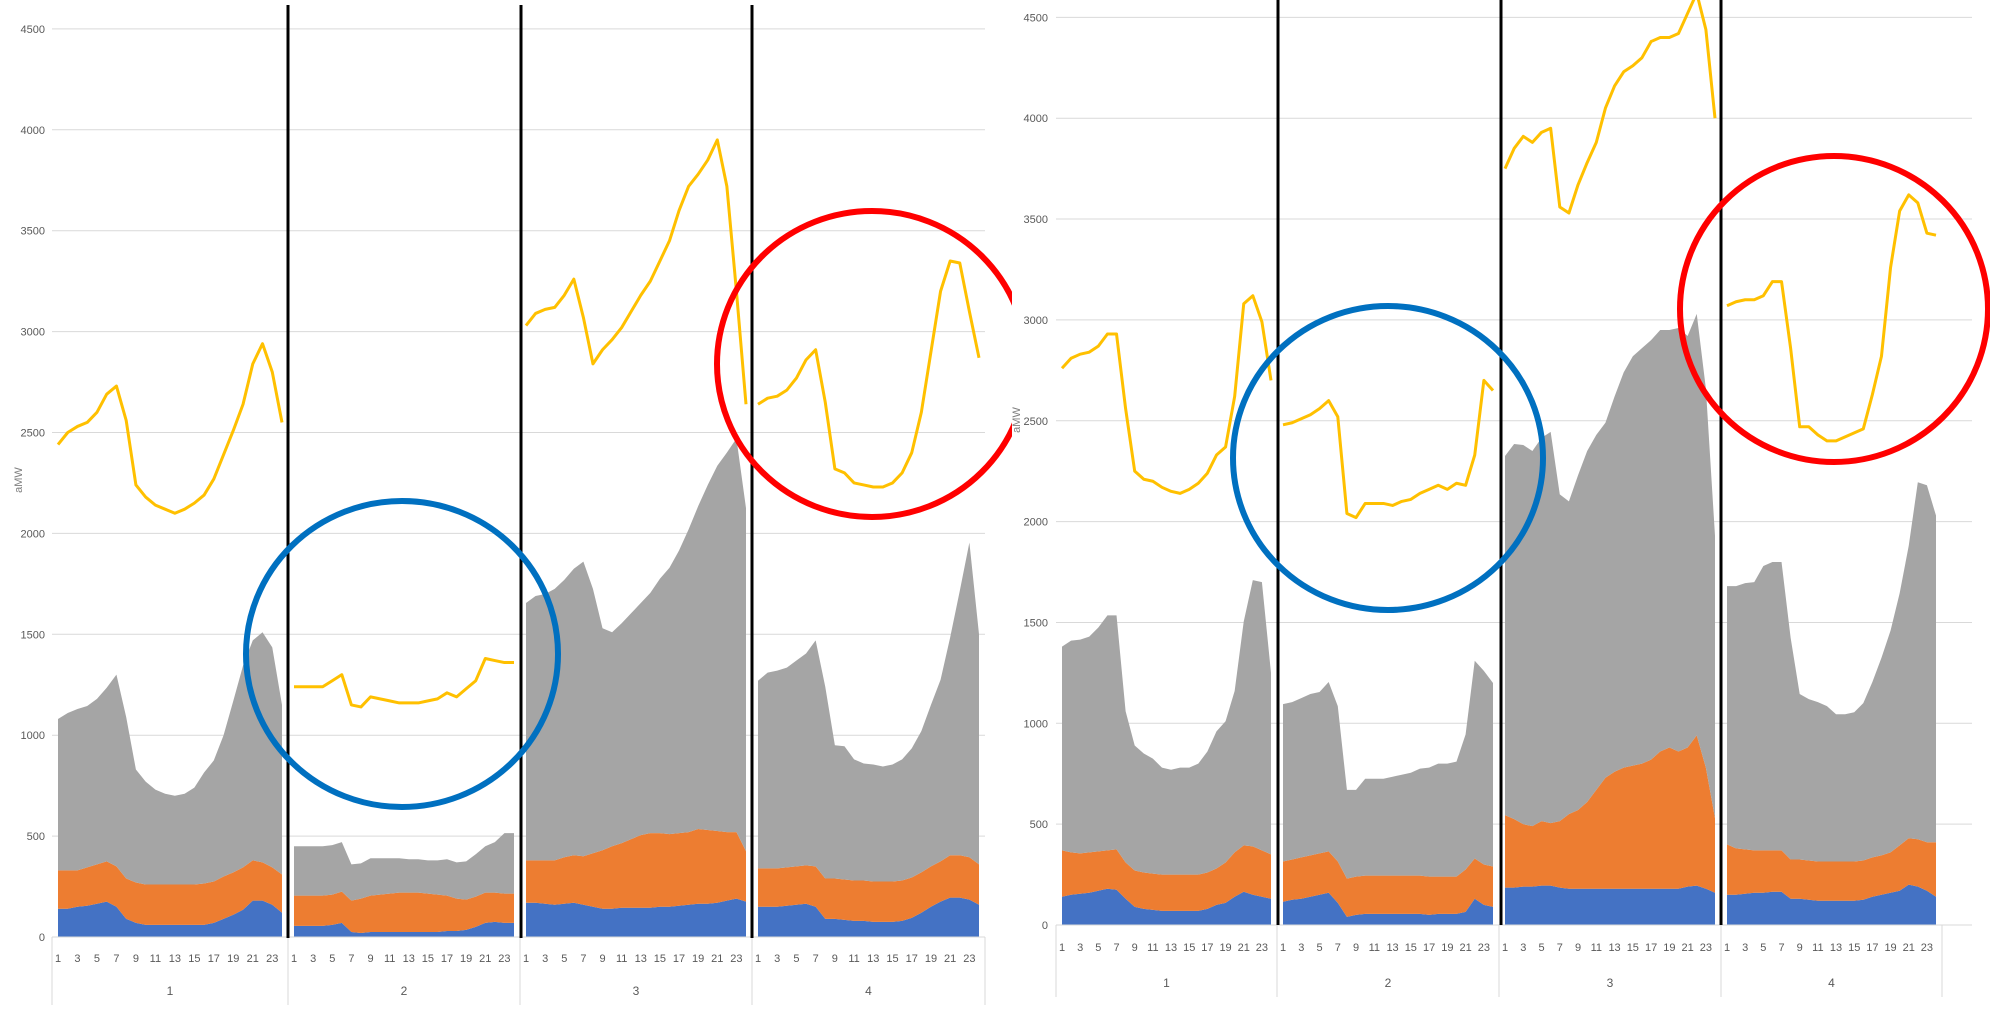 This screenshot has height=1026, width=1990. What do you see at coordinates (404, 991) in the screenshot?
I see `left-group-label: 2` at bounding box center [404, 991].